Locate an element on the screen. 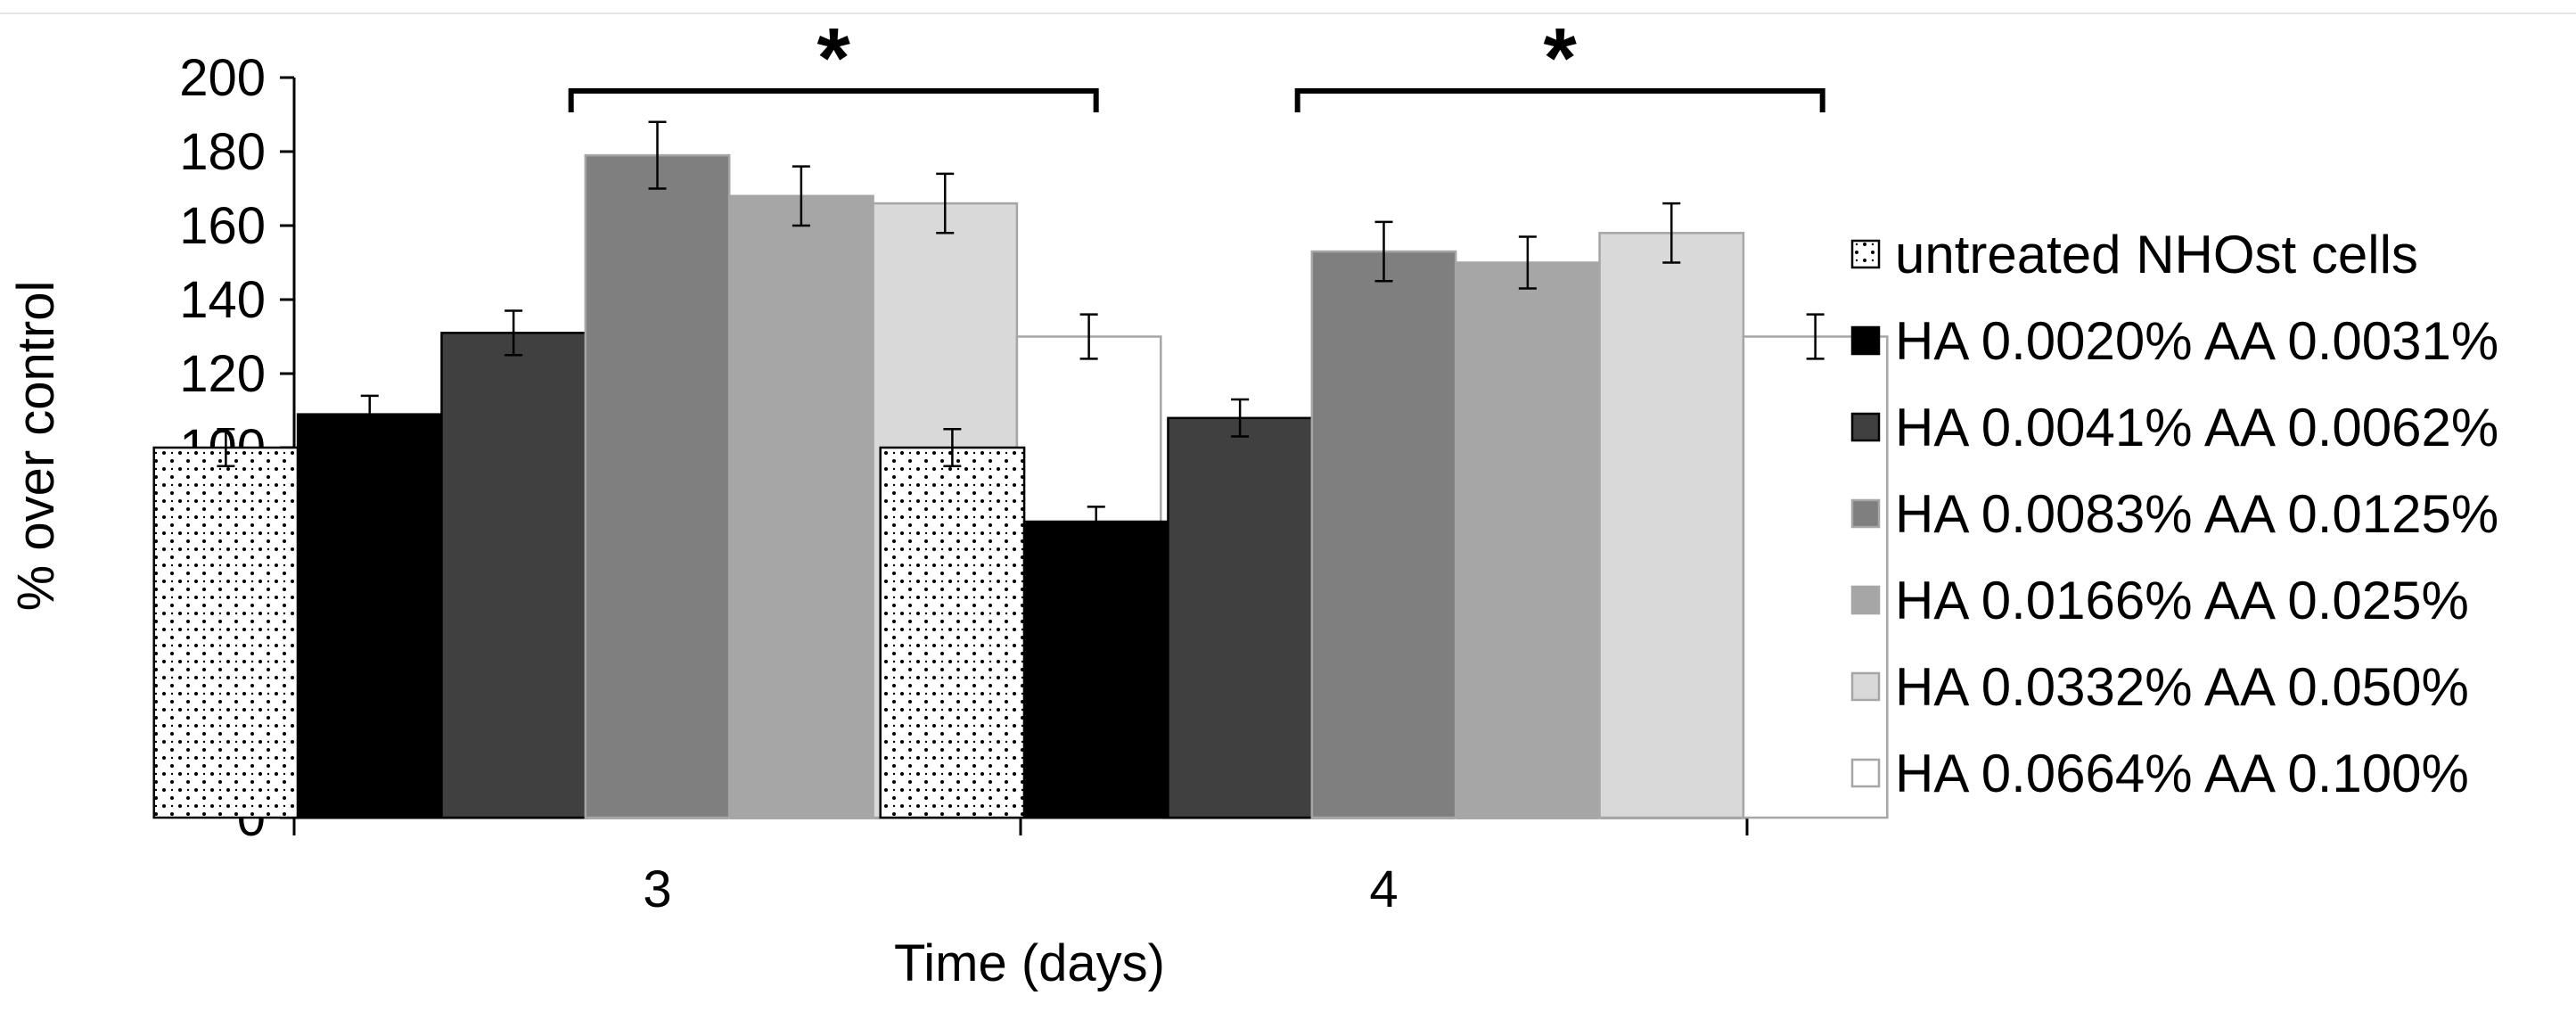 The width and height of the screenshot is (2576, 1012). legend-label: HA 0.0083% AA 0.0125% is located at coordinates (2196, 514).